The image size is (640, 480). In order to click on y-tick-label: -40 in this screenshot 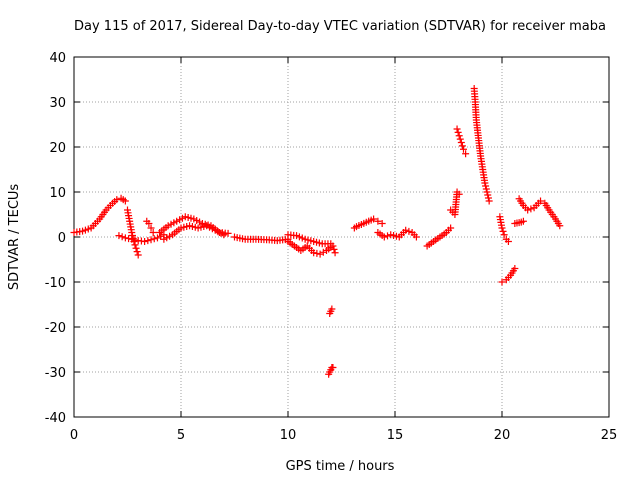, I will do `click(55, 418)`.